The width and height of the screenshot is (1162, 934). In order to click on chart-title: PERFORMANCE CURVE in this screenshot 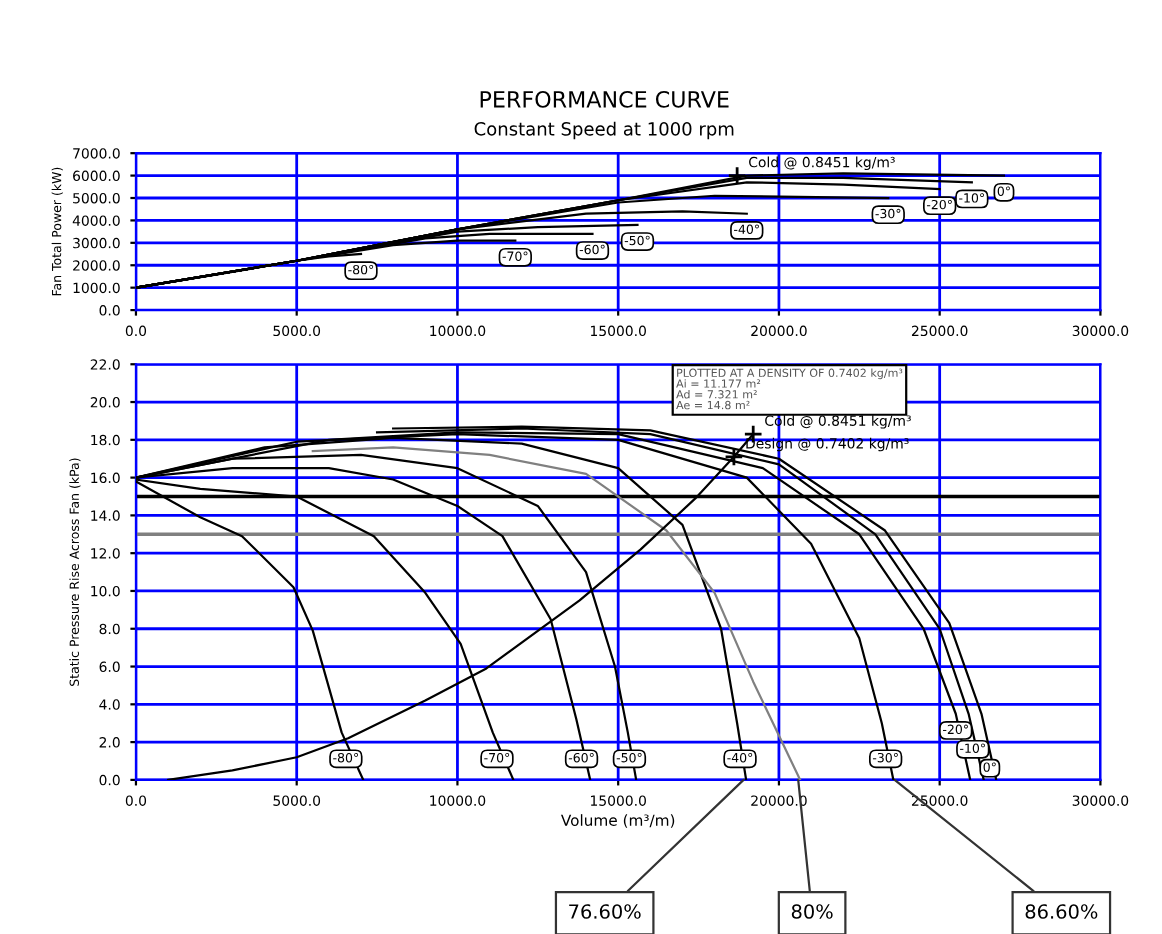, I will do `click(604, 99)`.